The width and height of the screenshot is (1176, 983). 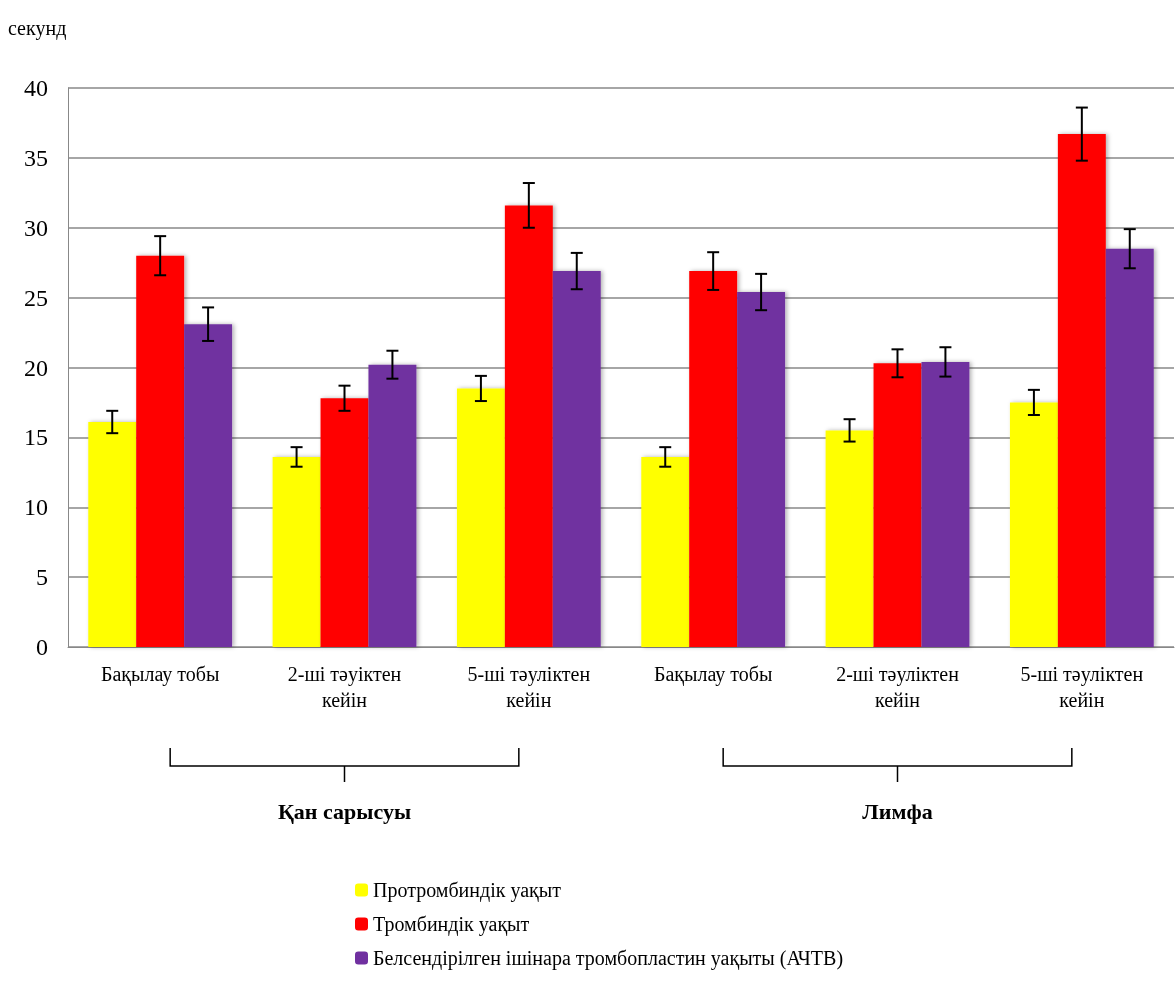 I want to click on legend-label: Белсендірілген ішінара тромбопластин уақыты (АЧТВ), so click(x=608, y=958).